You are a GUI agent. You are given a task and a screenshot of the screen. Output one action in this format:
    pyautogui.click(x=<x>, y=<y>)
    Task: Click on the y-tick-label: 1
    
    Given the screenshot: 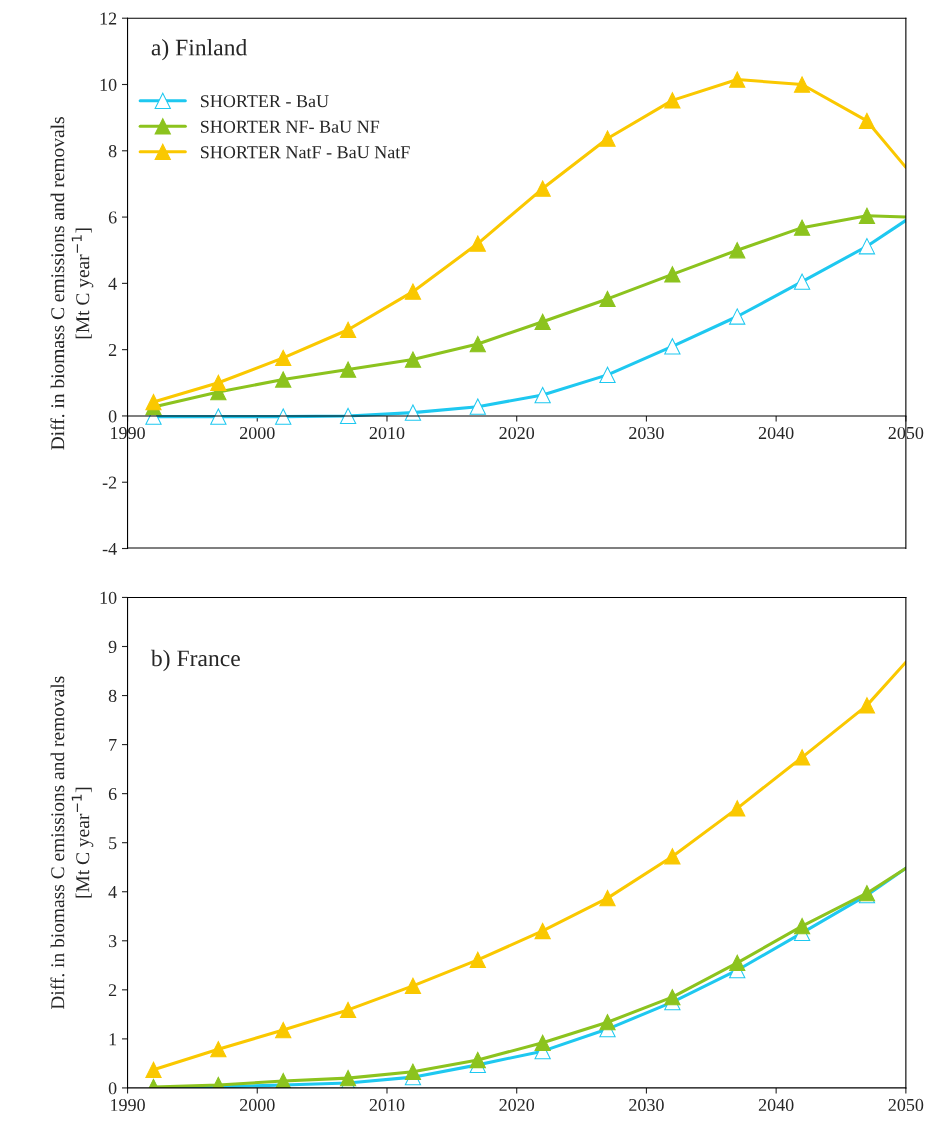 What is the action you would take?
    pyautogui.click(x=113, y=1039)
    